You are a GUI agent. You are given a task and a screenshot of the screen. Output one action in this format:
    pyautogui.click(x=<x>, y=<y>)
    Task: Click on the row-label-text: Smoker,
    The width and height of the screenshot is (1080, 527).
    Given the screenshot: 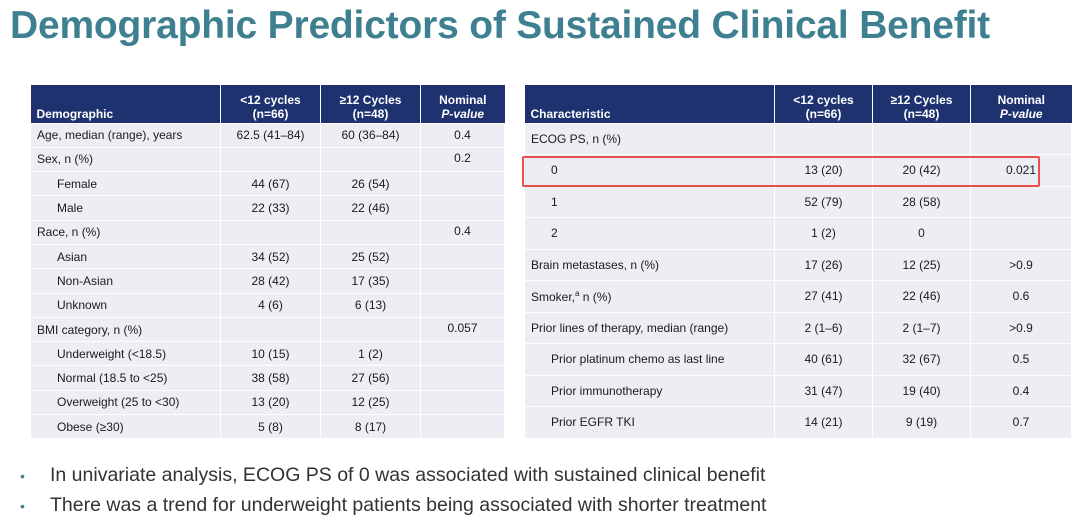 What is the action you would take?
    pyautogui.click(x=553, y=296)
    